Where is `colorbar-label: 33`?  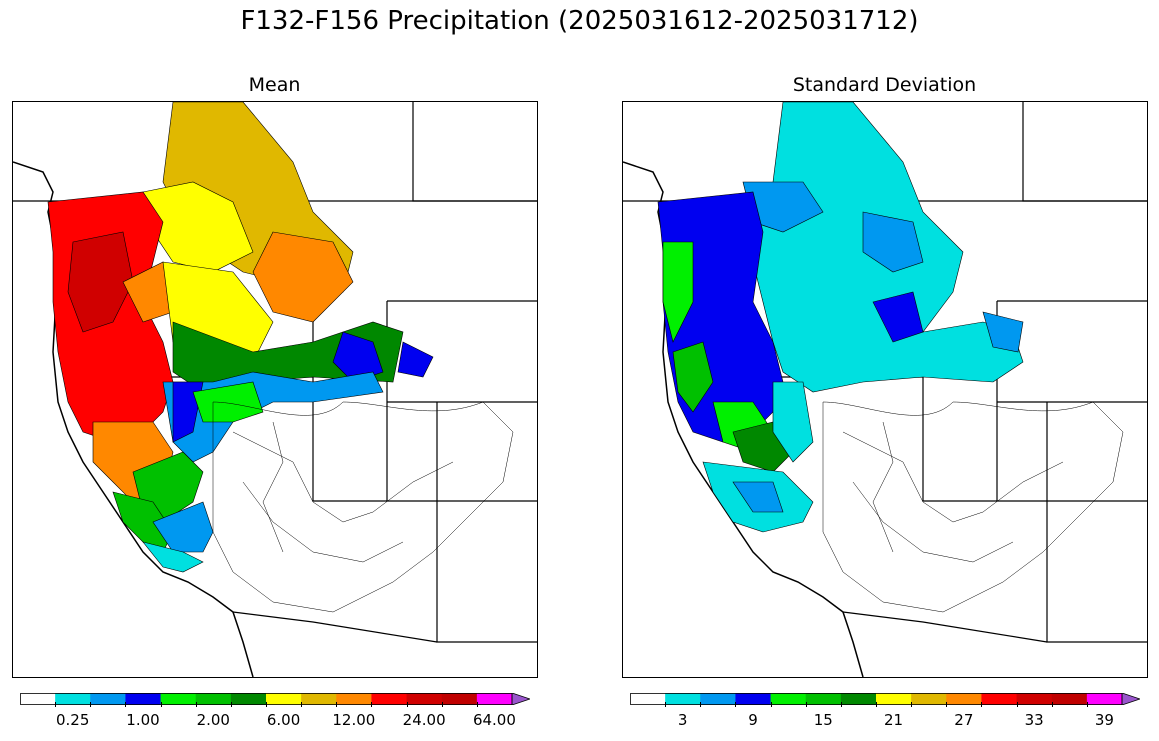 colorbar-label: 33 is located at coordinates (1034, 720).